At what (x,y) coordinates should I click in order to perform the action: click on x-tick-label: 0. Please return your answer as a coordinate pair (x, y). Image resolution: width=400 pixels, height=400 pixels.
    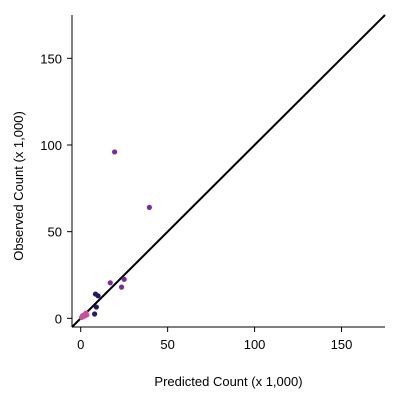
    Looking at the image, I should click on (80, 344).